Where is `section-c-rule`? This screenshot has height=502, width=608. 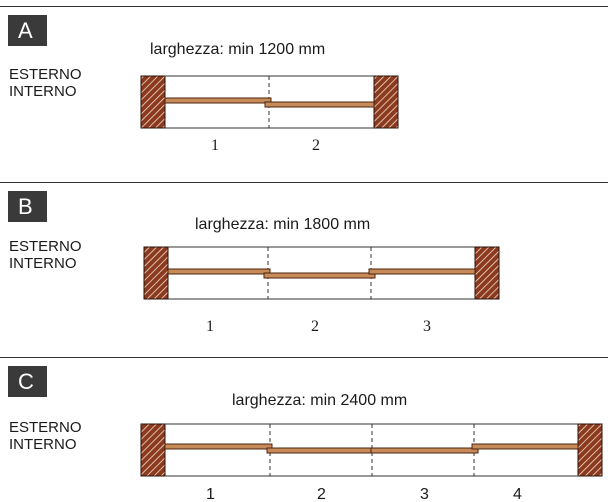
section-c-rule is located at coordinates (304, 357).